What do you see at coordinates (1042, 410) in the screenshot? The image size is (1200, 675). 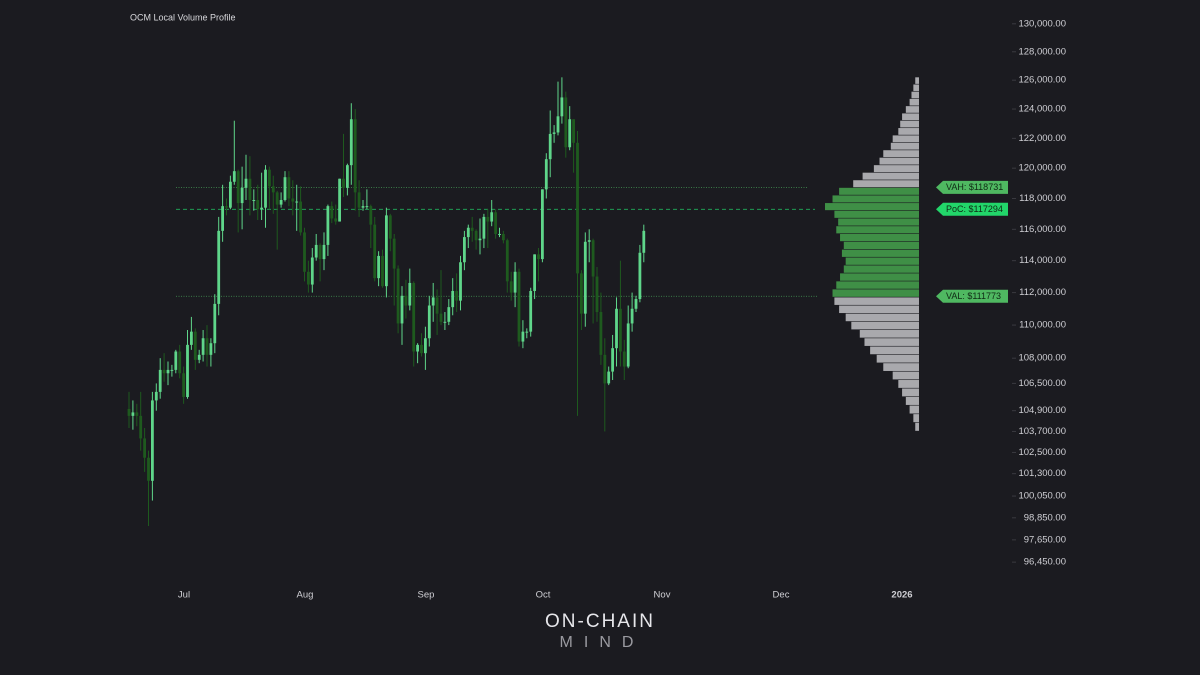 I see `y-tick-label: 104,900.00` at bounding box center [1042, 410].